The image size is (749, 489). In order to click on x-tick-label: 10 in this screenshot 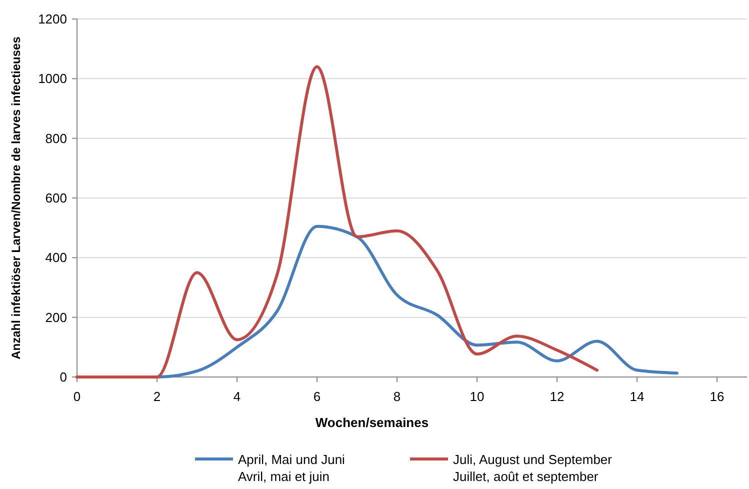, I will do `click(477, 396)`.